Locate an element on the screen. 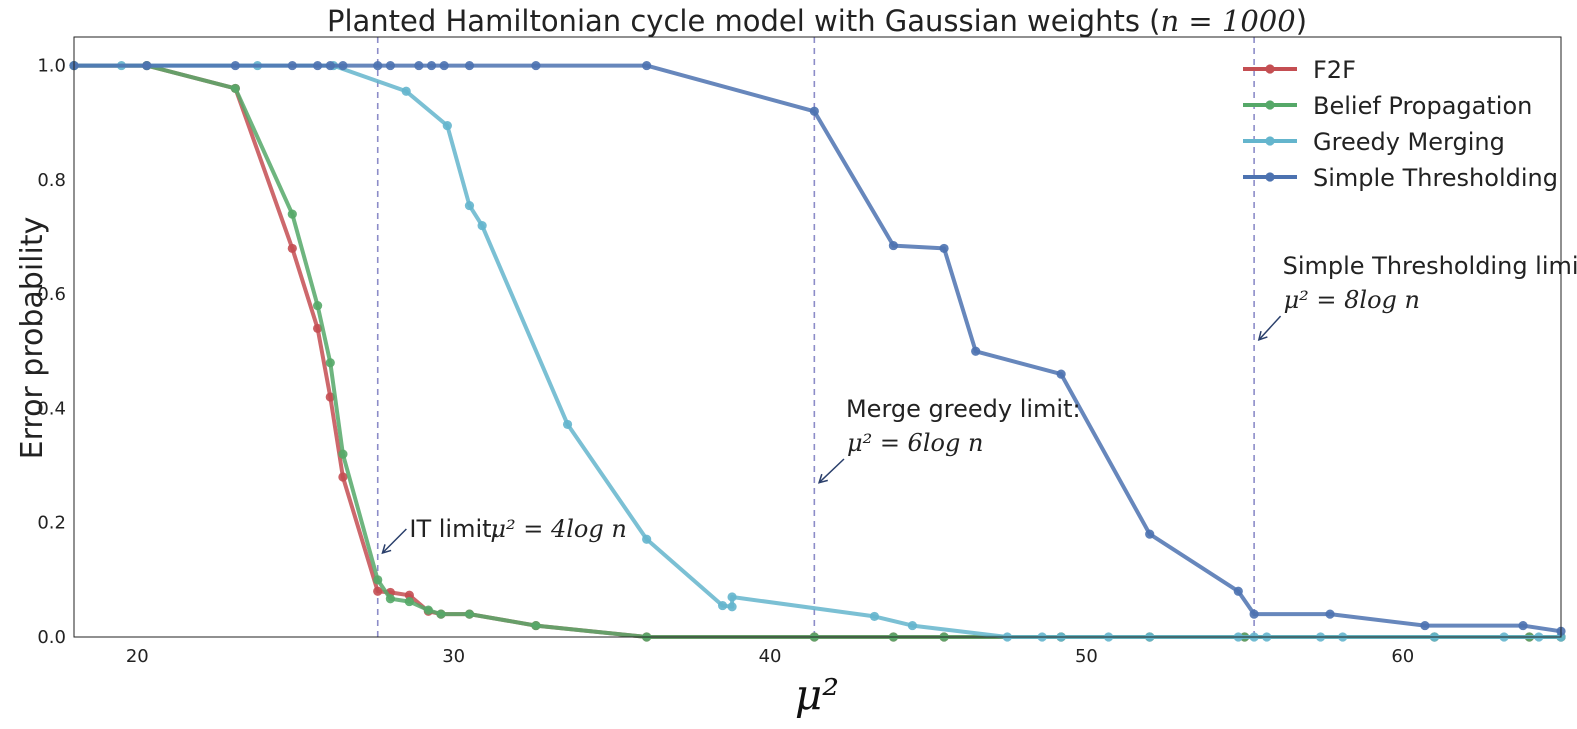 The width and height of the screenshot is (1577, 729). y-tick-label: 1.0 is located at coordinates (51, 66).